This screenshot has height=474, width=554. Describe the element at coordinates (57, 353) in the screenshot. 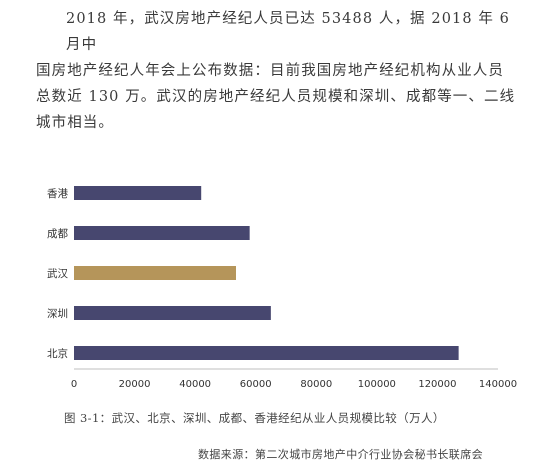

I see `category-label-5: 北京` at that location.